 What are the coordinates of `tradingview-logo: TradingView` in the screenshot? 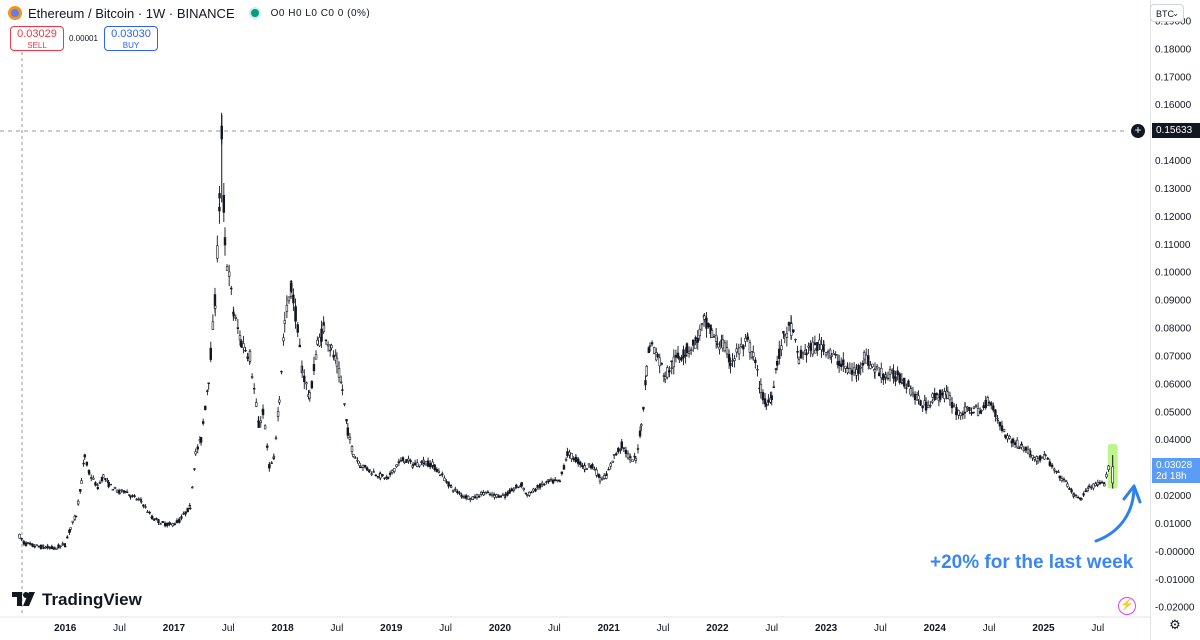 It's located at (77, 600).